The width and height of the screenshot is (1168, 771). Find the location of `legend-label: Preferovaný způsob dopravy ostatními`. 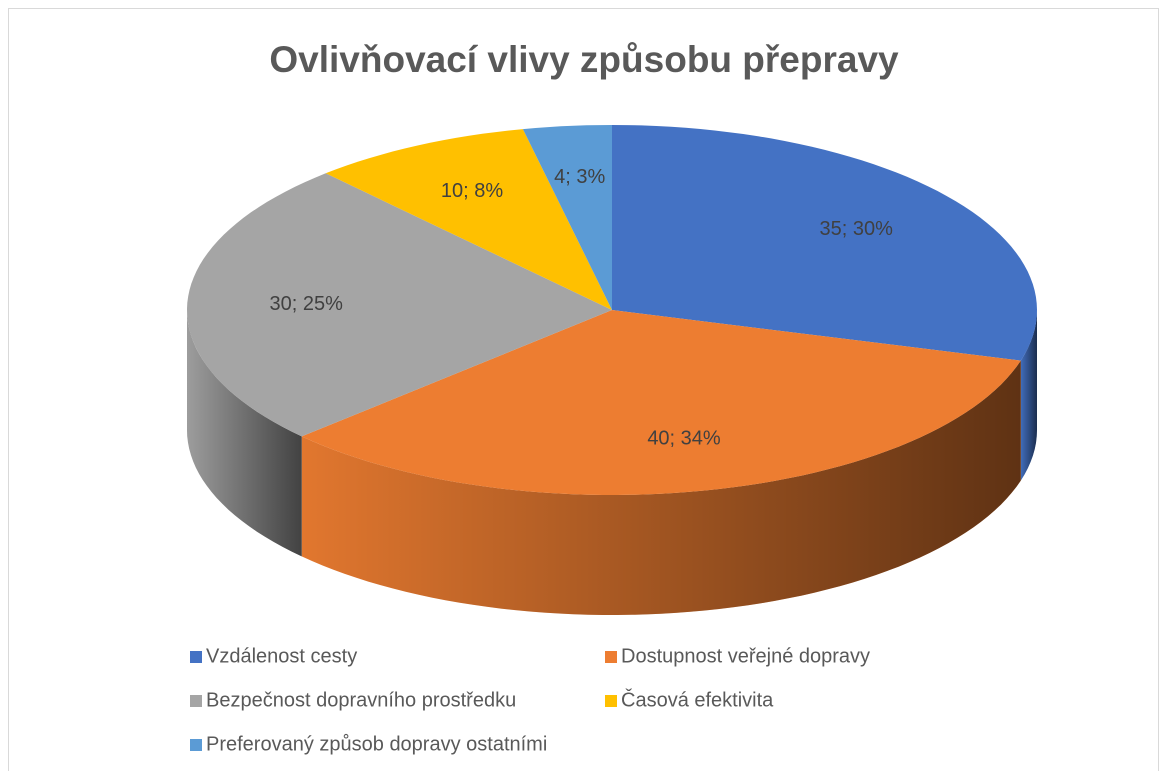

legend-label: Preferovaný způsob dopravy ostatními is located at coordinates (376, 744).